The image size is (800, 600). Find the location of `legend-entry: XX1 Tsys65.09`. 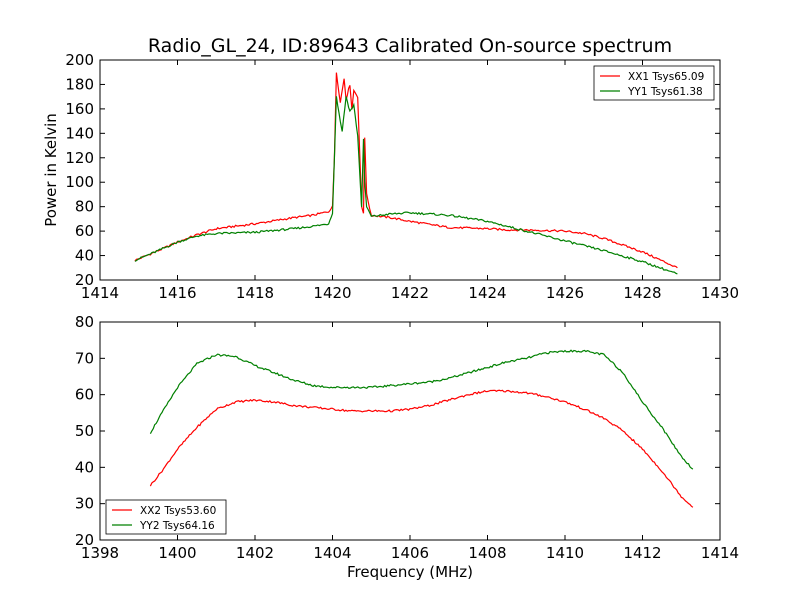

legend-entry: XX1 Tsys65.09 is located at coordinates (666, 77).